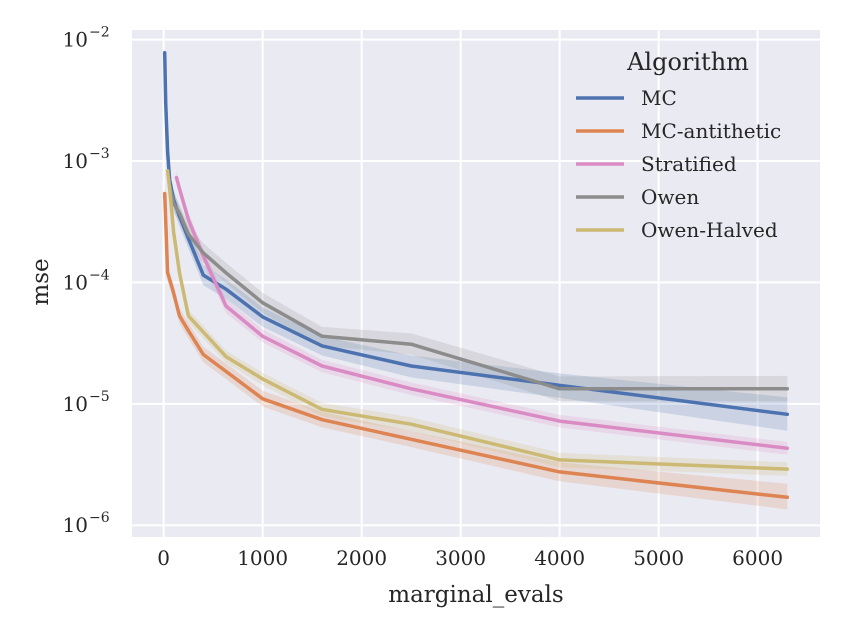 This screenshot has height=638, width=850. Describe the element at coordinates (99, 33) in the screenshot. I see `y-tick-exponent: −2` at that location.